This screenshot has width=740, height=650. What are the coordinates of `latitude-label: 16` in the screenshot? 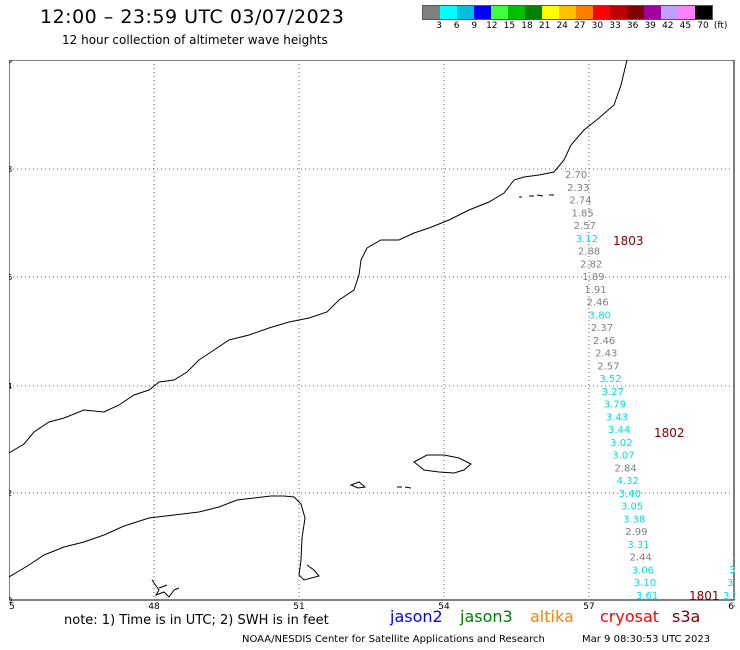 It's located at (10, 277).